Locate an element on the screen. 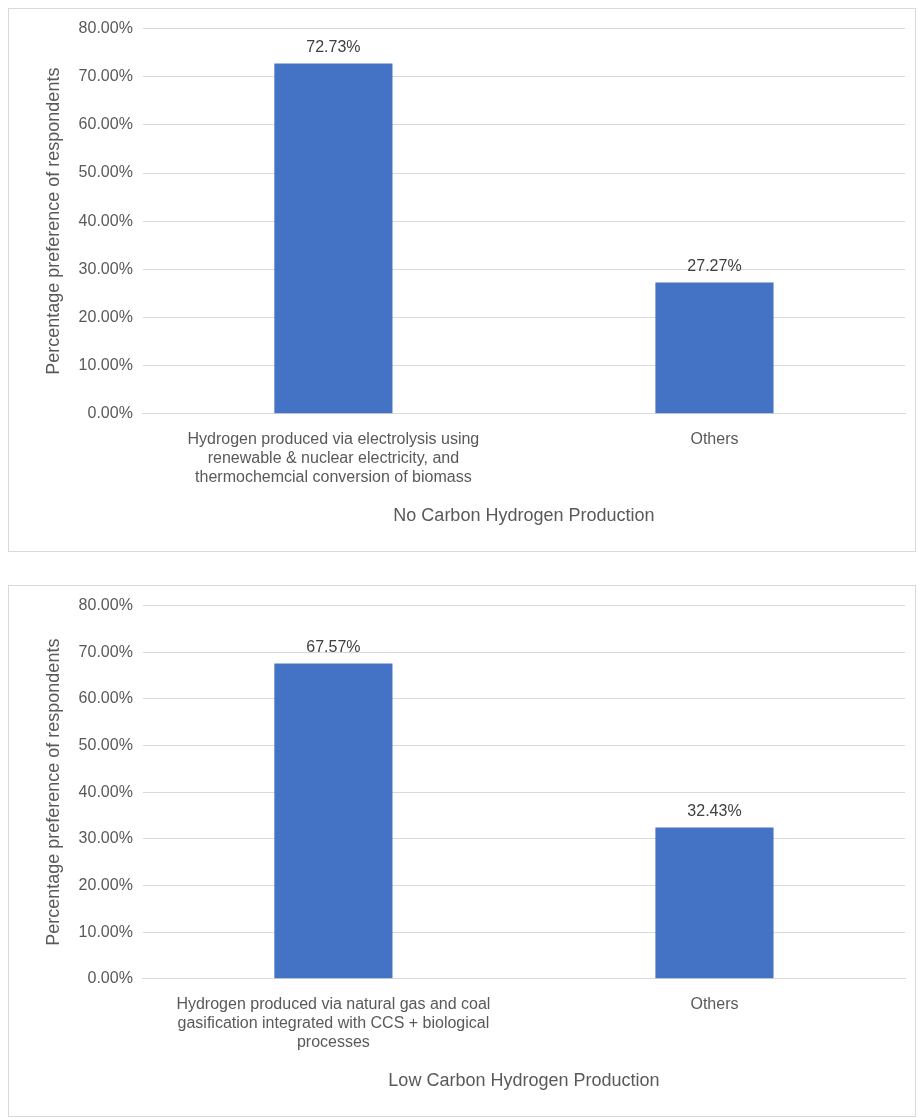 The height and width of the screenshot is (1119, 918). x-axis-title: No Carbon Hydrogen Production is located at coordinates (524, 515).